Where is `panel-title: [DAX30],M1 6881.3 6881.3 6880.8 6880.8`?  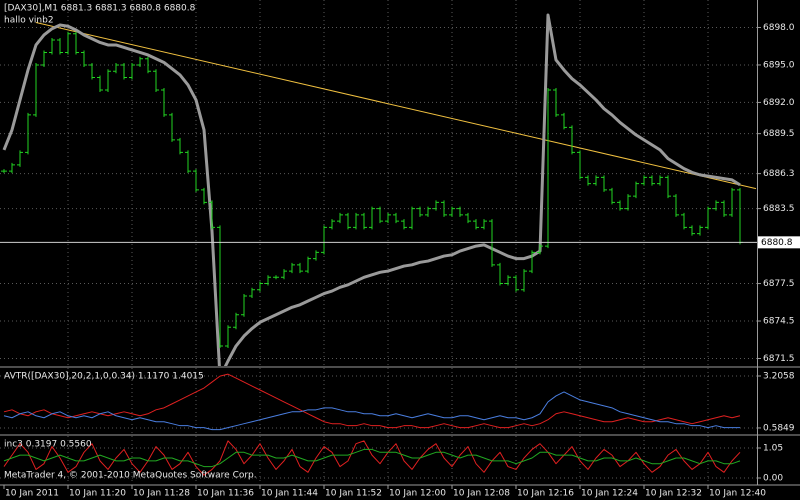 panel-title: [DAX30],M1 6881.3 6881.3 6880.8 6880.8 is located at coordinates (100, 9).